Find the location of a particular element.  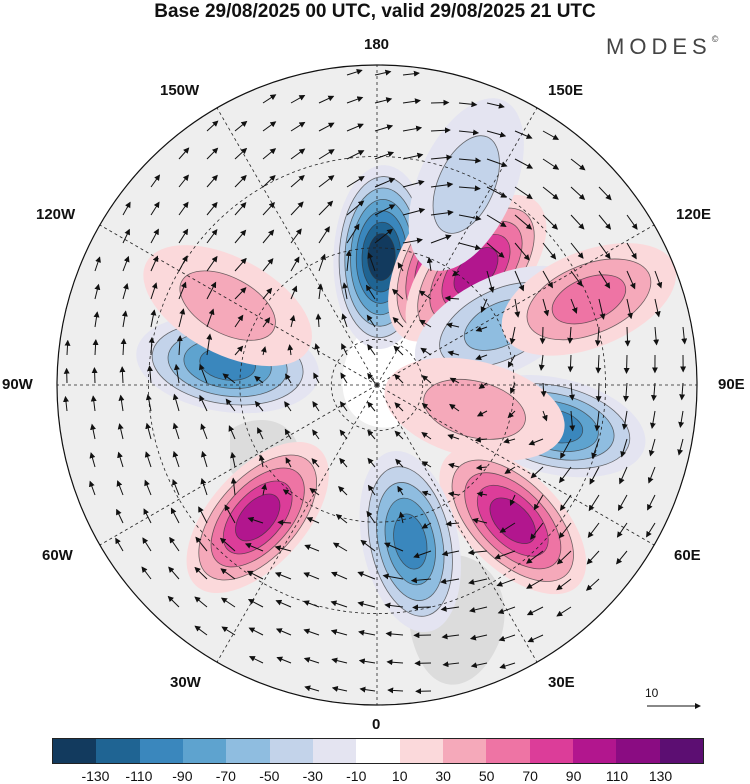

colorbar-tick-label: 110 is located at coordinates (617, 776).